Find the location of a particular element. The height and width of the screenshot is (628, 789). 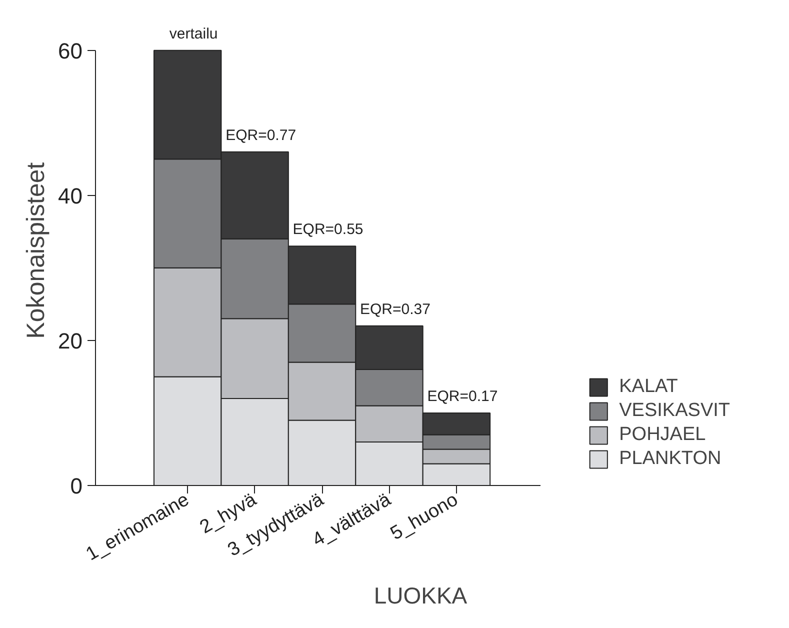

annotation: EQR=0.17 is located at coordinates (462, 396).